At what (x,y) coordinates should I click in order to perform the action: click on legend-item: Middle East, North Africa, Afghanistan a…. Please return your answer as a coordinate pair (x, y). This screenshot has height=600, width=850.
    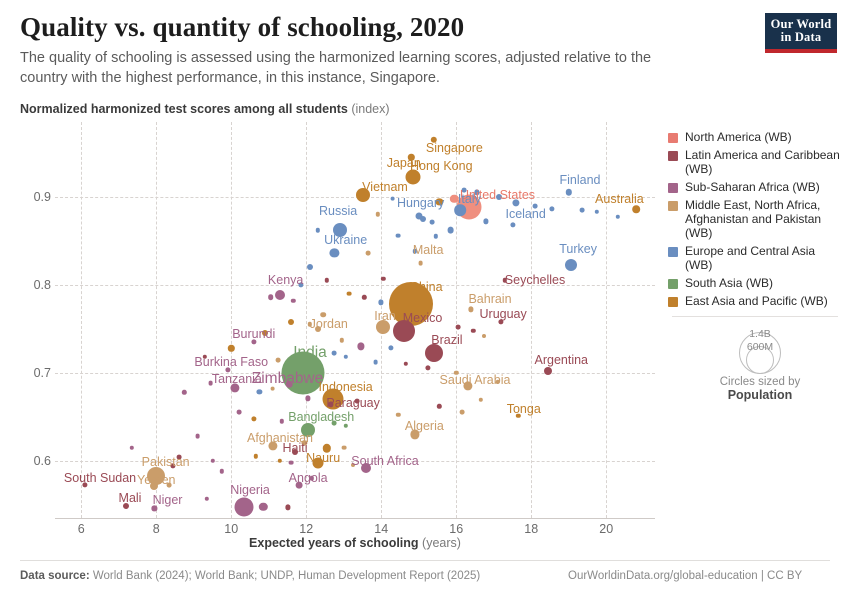
    Looking at the image, I should click on (755, 219).